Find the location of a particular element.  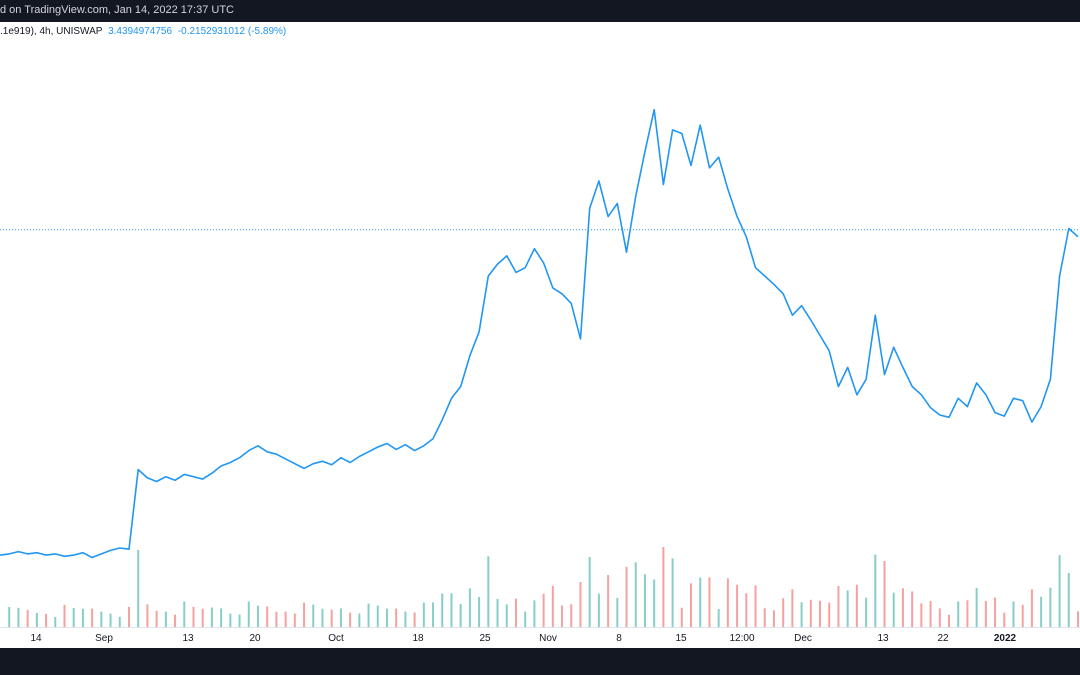

symbol-label: .1e919), 4h, UNISWAP is located at coordinates (51, 31).